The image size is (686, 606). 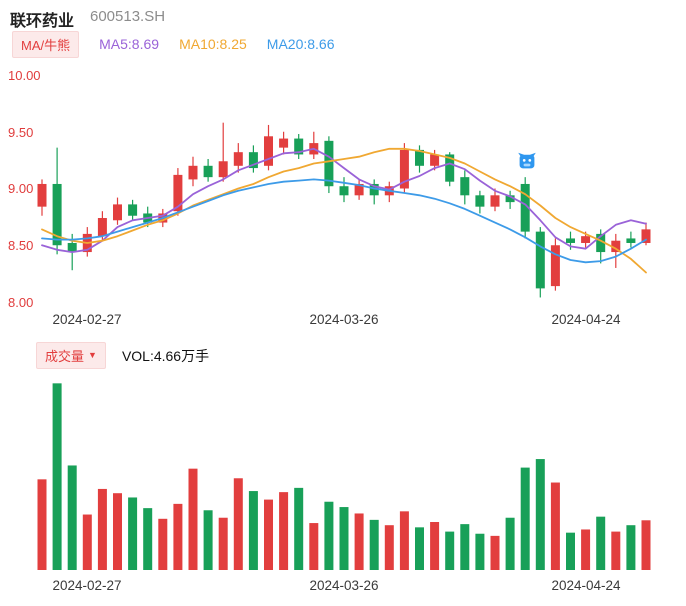 What do you see at coordinates (527, 161) in the screenshot?
I see `bull-badge-icon` at bounding box center [527, 161].